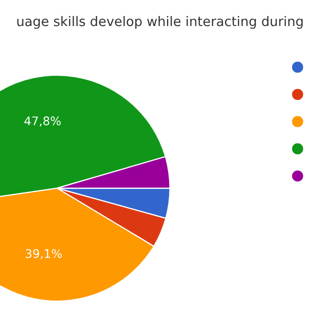 This screenshot has height=320, width=320. I want to click on data-label: 39,1%, so click(44, 254).